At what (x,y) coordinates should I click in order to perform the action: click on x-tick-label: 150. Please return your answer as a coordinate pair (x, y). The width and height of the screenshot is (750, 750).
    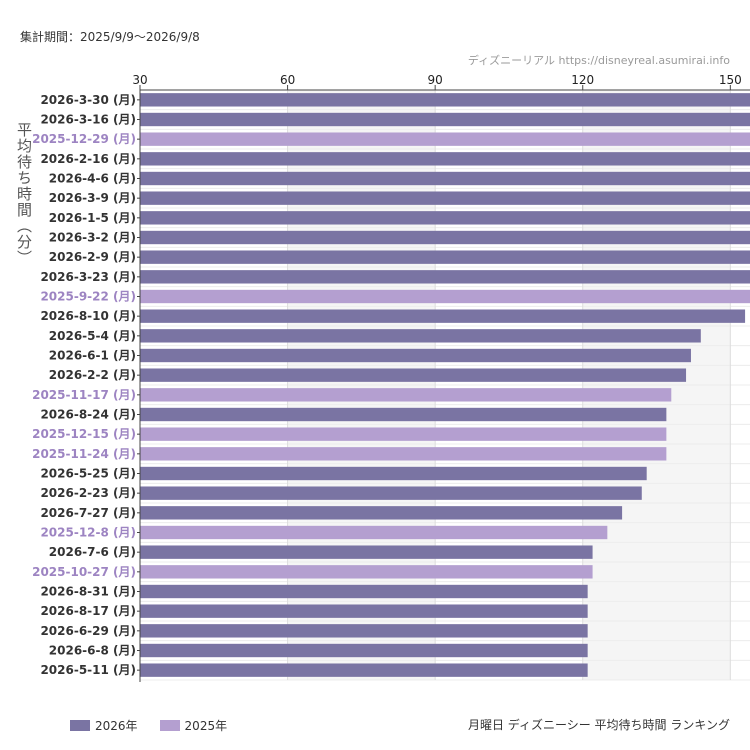
    Looking at the image, I should click on (730, 80).